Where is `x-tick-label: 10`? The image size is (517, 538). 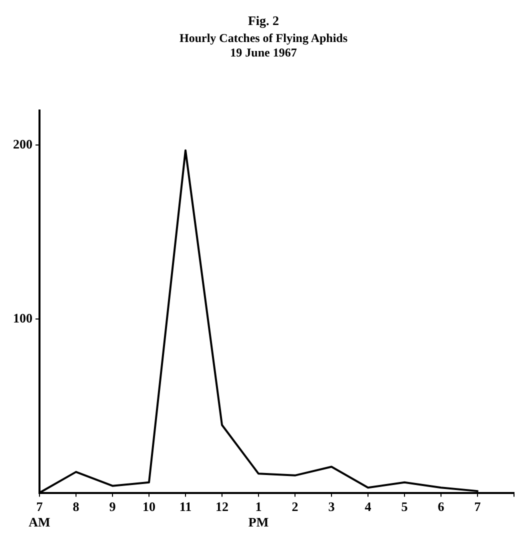
x-tick-label: 10 is located at coordinates (149, 506).